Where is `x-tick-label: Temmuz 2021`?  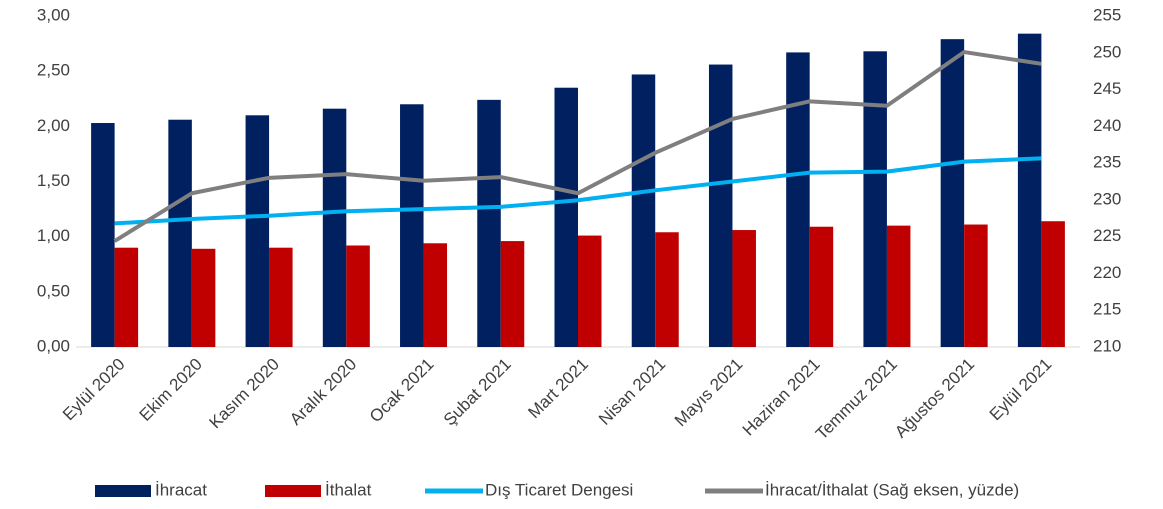 x-tick-label: Temmuz 2021 is located at coordinates (856, 399).